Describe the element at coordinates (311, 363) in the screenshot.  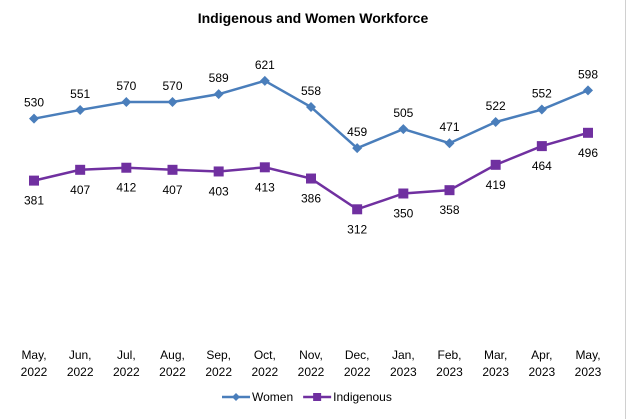
I see `x-tick-label: Nov, 2022` at that location.